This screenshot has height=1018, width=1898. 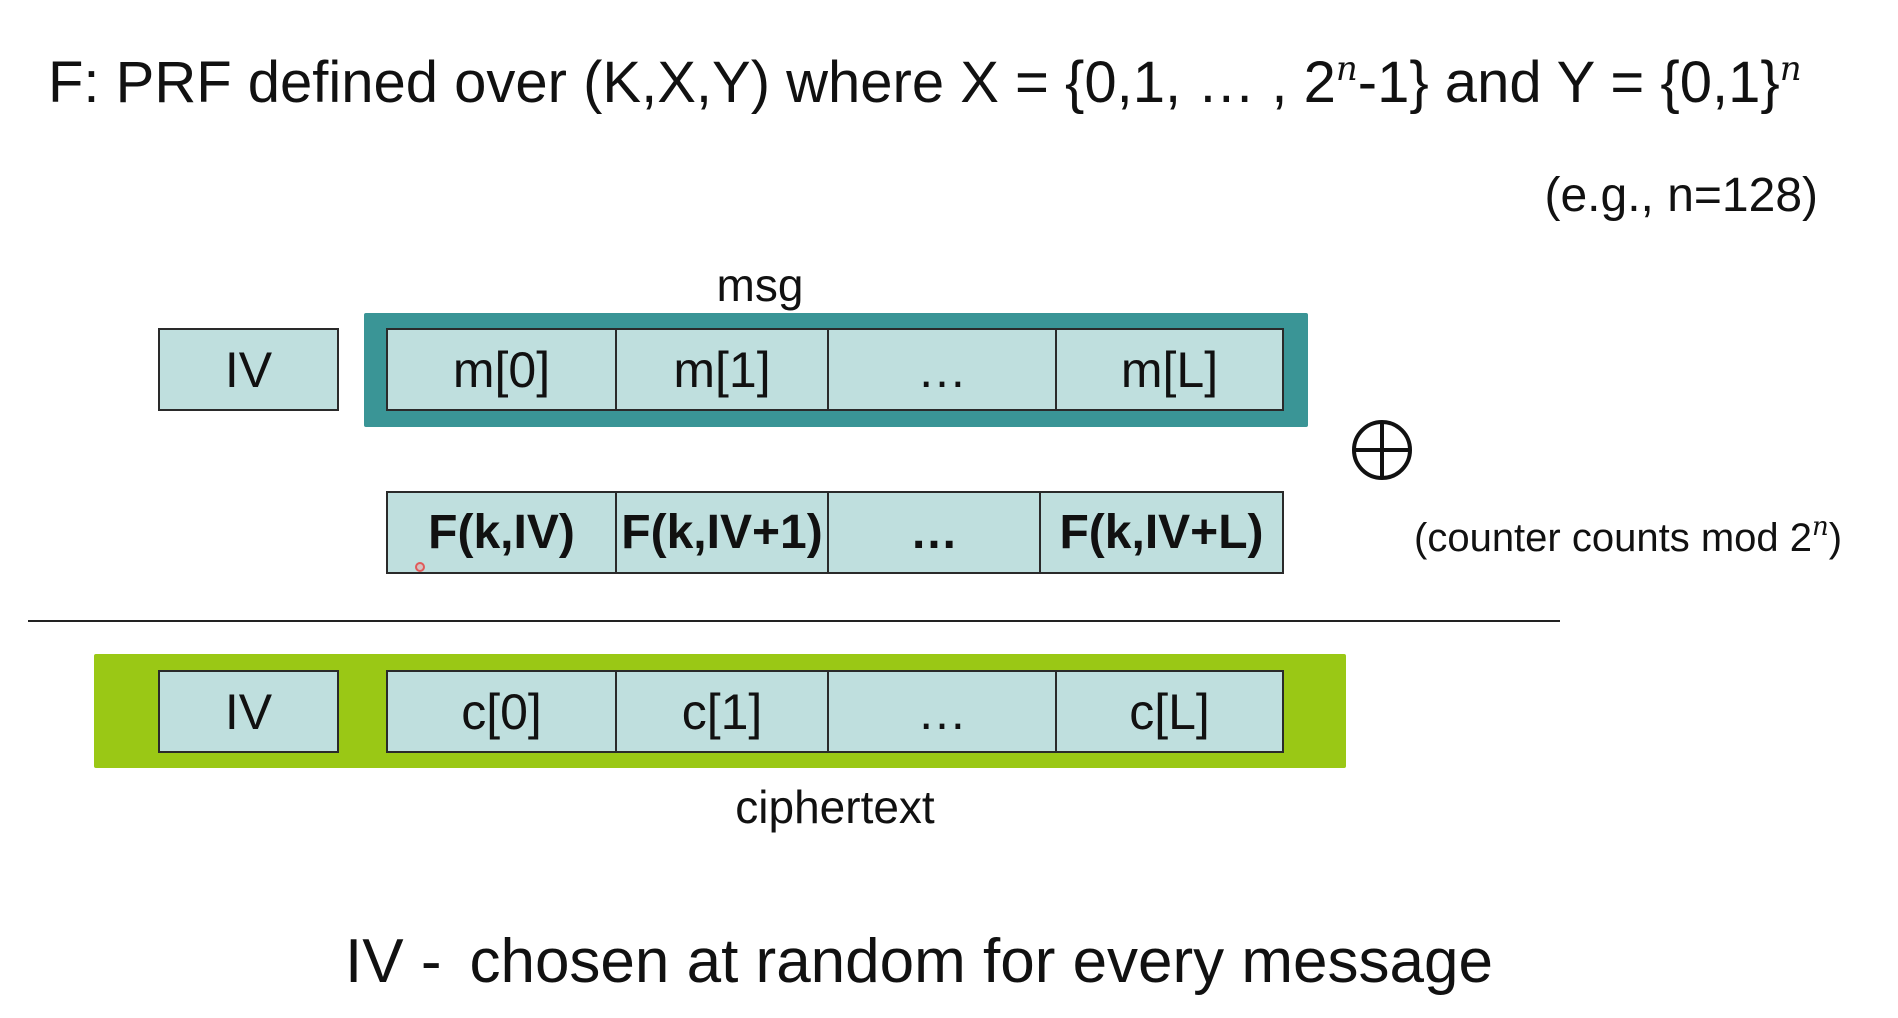 What do you see at coordinates (835, 807) in the screenshot?
I see `ciphertext-label: ciphertext` at bounding box center [835, 807].